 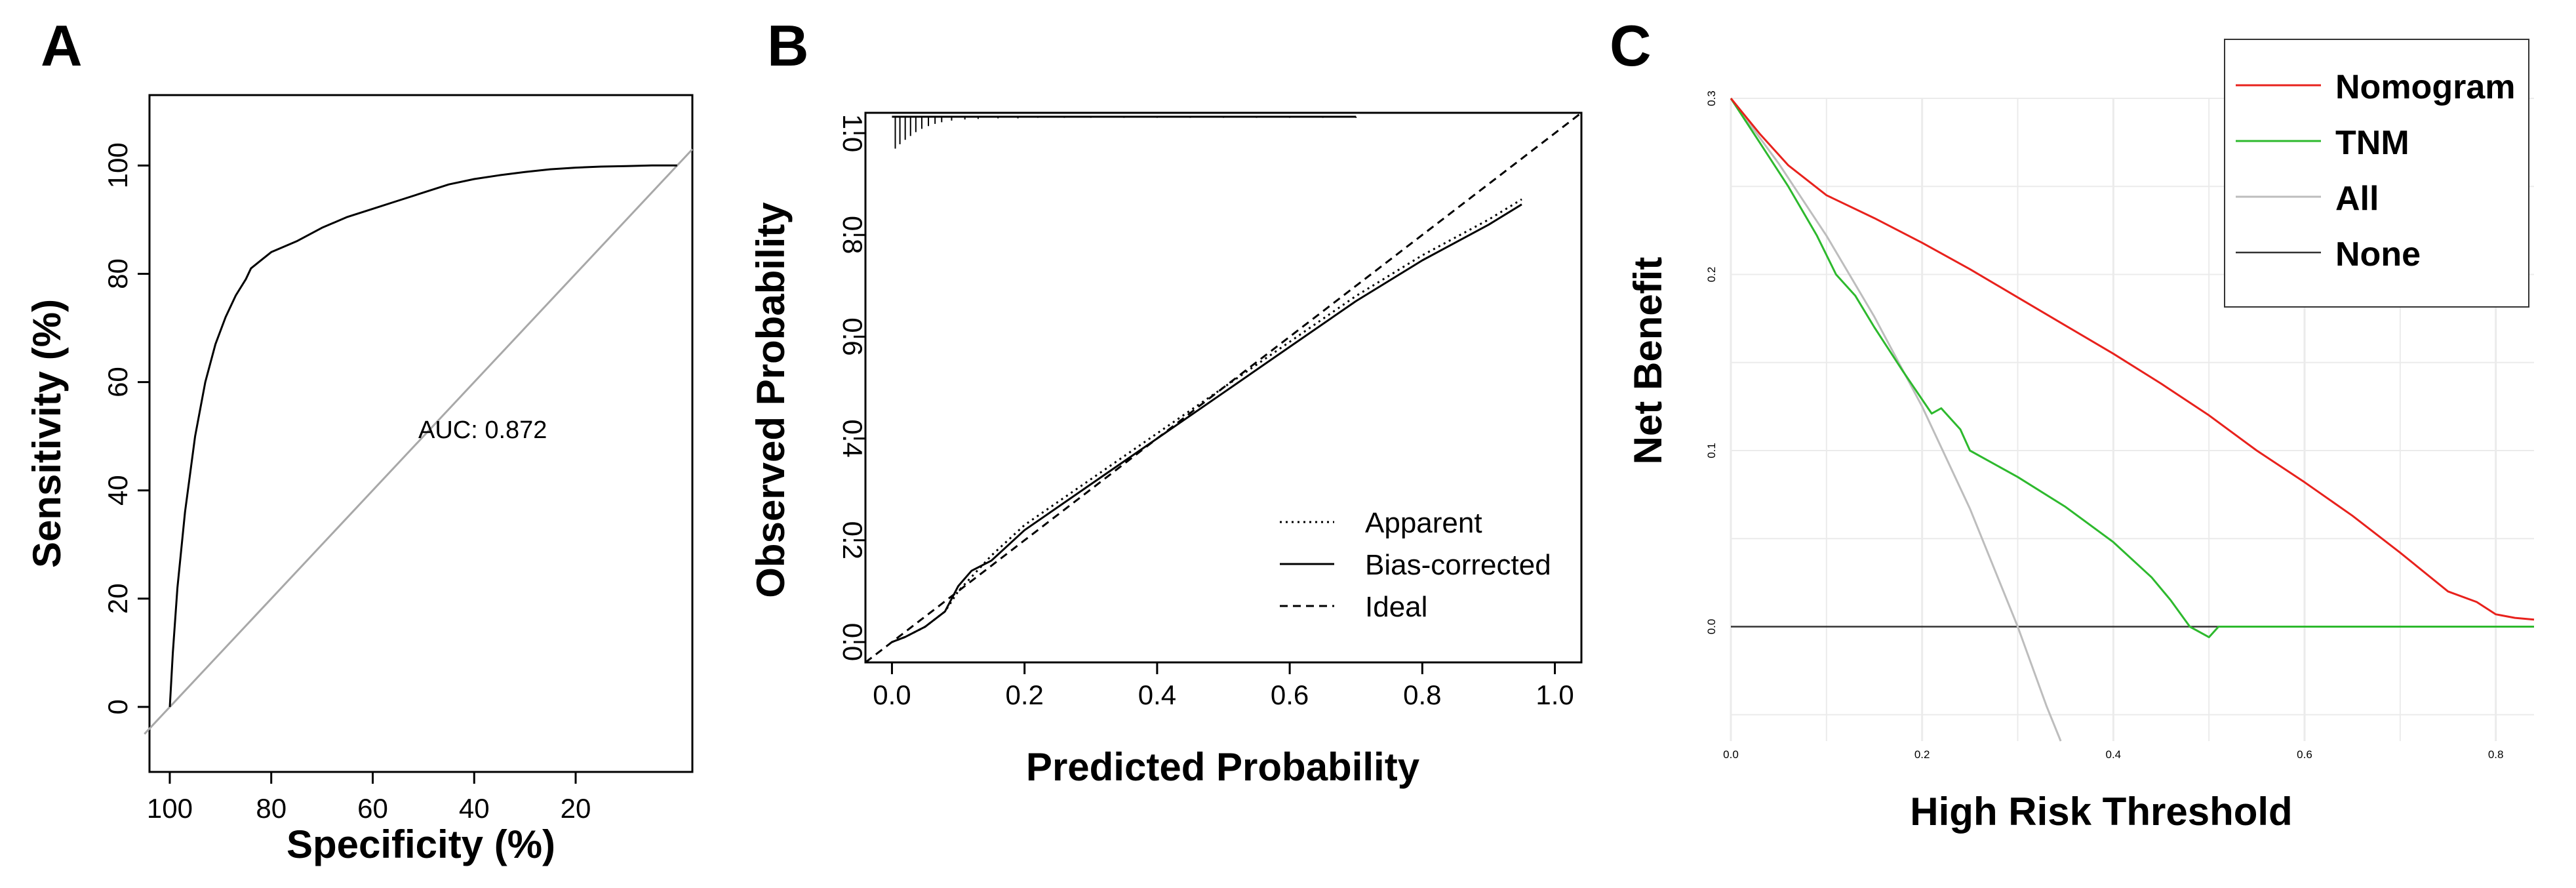 What do you see at coordinates (1223, 767) in the screenshot?
I see `panel-b-x-title: Predicted Probability` at bounding box center [1223, 767].